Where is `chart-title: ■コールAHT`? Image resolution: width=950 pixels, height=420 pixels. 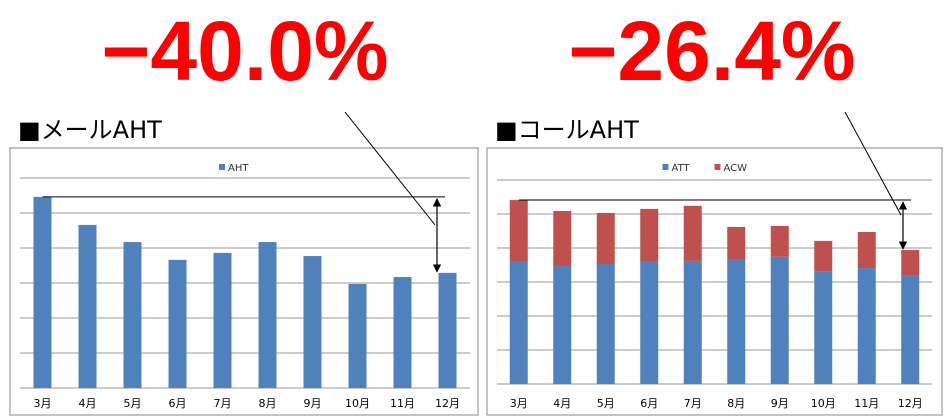
chart-title: ■コールAHT is located at coordinates (567, 130).